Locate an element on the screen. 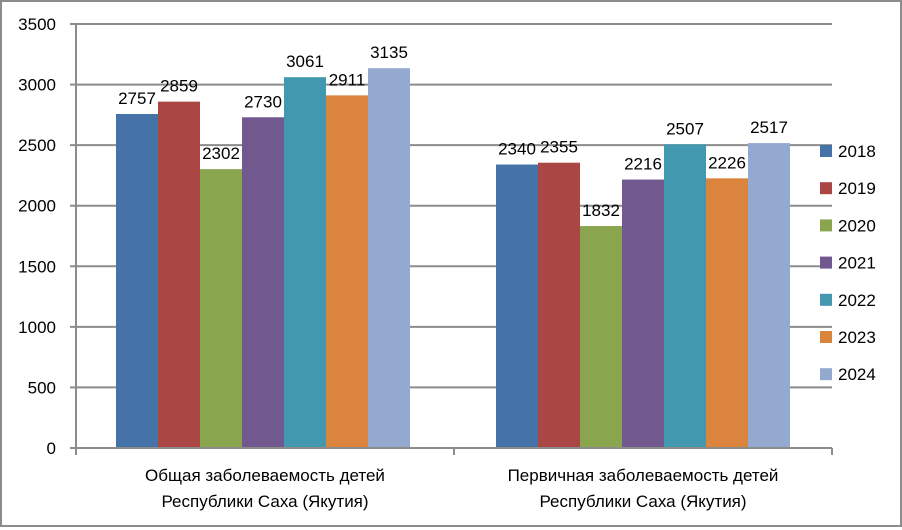 This screenshot has height=530, width=902. y-axis: 0 500 1000 1500 2000 2500 3000 3500 is located at coordinates (47, 236).